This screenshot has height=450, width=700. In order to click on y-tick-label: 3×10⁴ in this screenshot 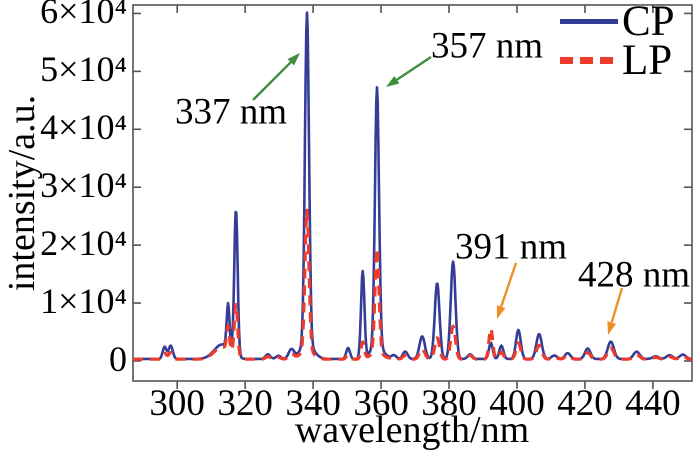, I will do `click(83, 185)`.